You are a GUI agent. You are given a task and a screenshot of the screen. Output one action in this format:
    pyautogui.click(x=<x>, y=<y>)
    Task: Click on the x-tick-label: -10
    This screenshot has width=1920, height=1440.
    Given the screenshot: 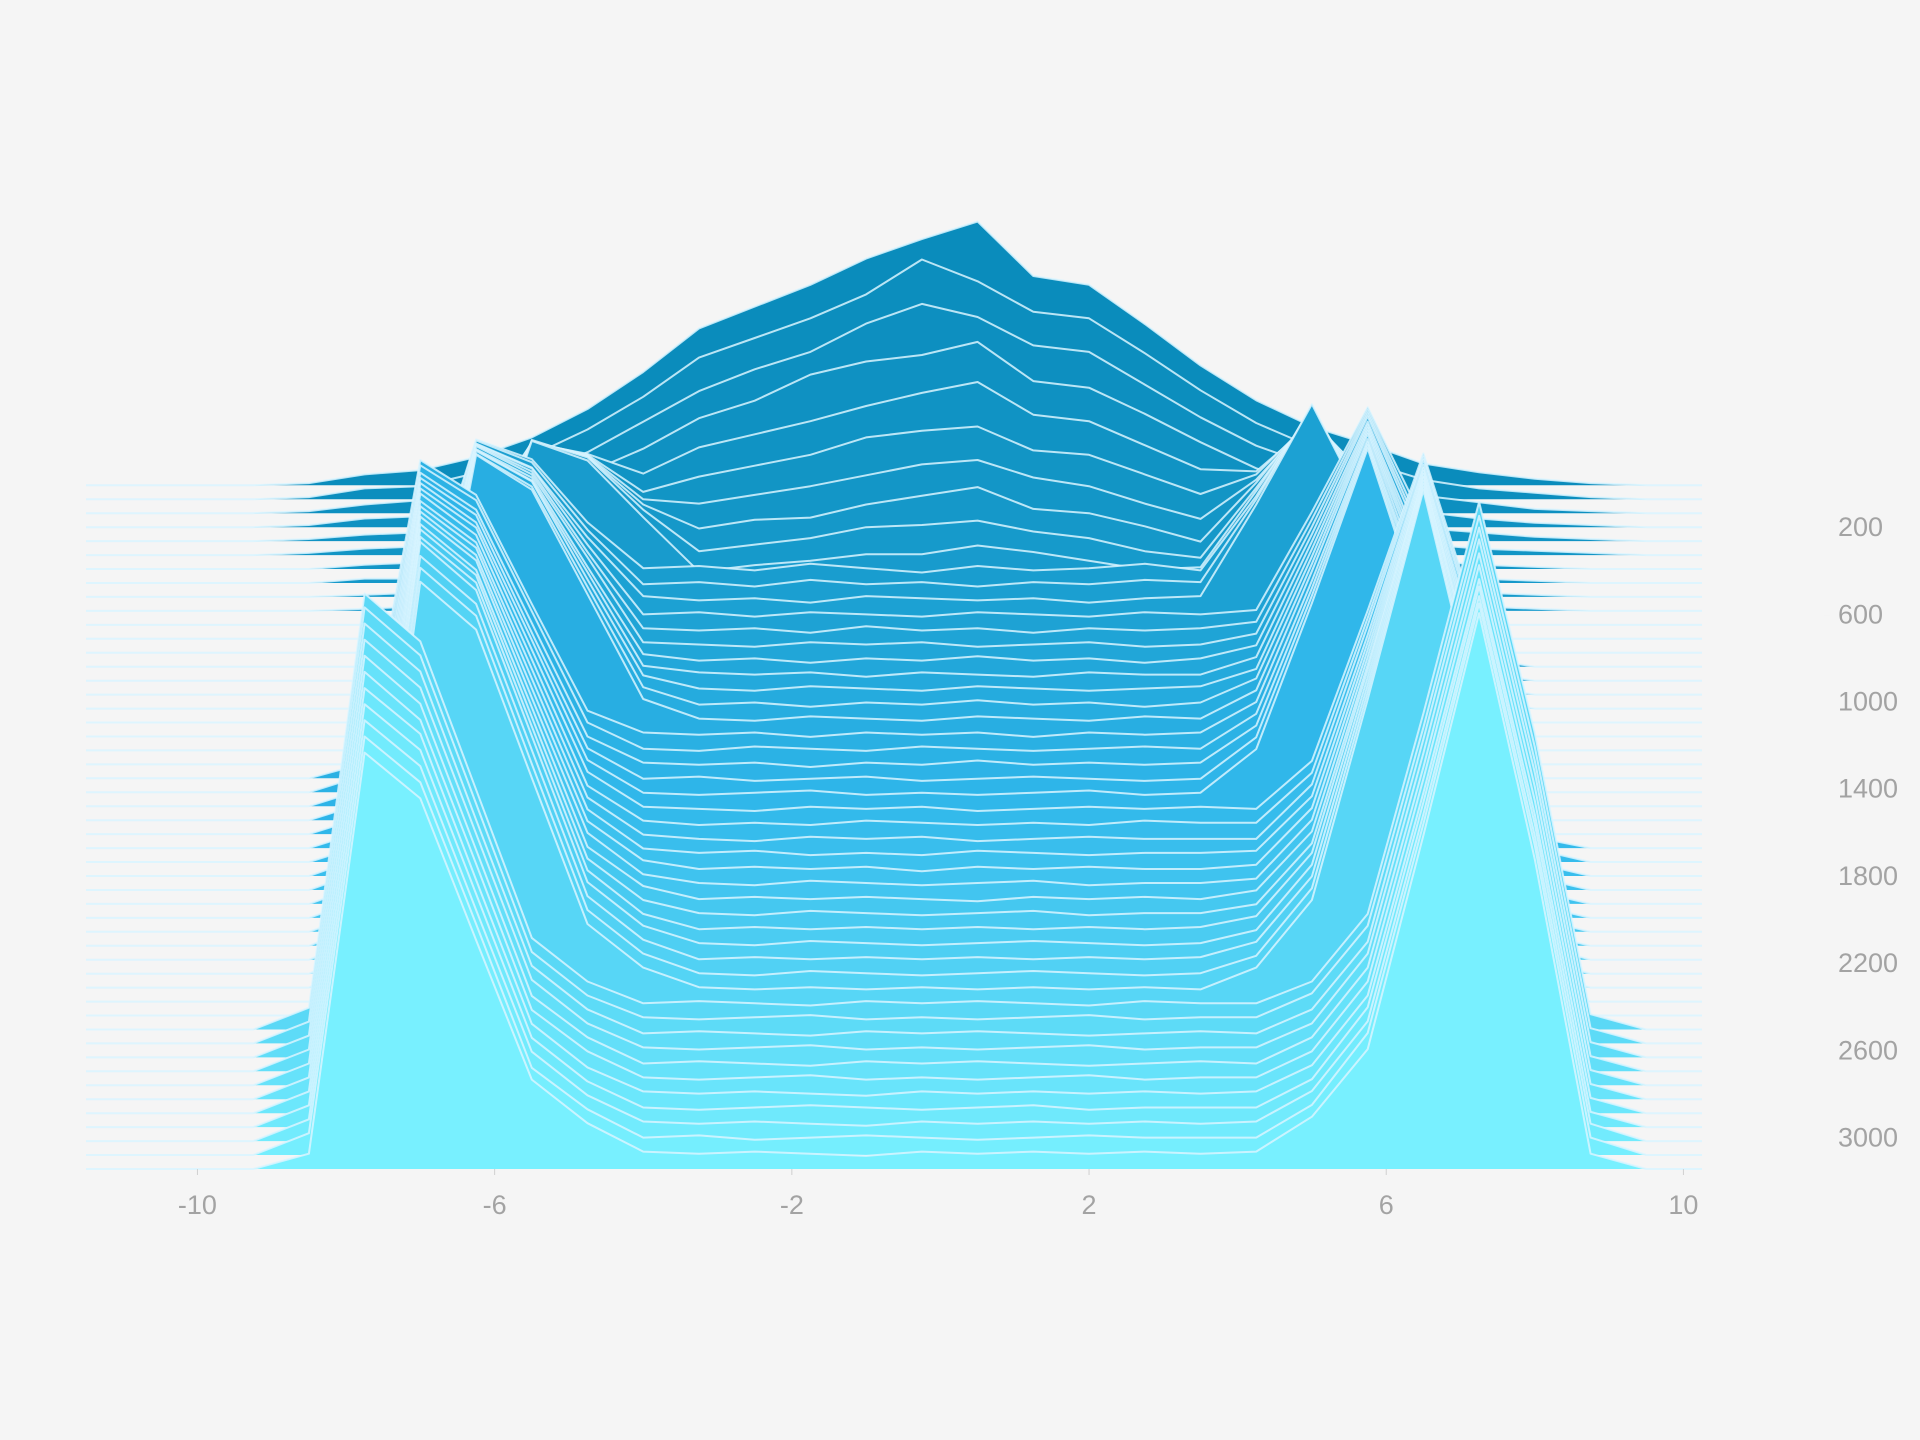 What is the action you would take?
    pyautogui.click(x=197, y=1205)
    